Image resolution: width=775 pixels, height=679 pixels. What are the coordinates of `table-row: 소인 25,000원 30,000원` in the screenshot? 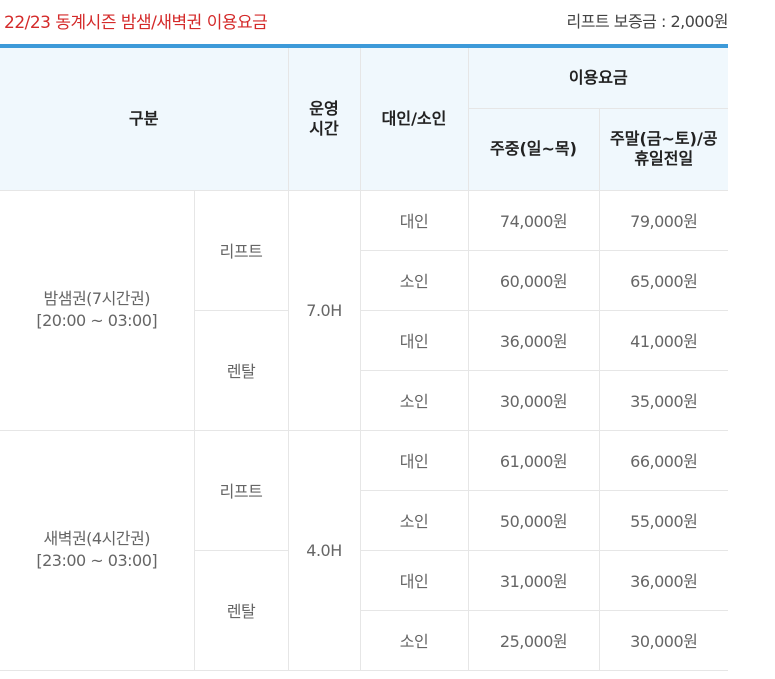 It's located at (364, 640).